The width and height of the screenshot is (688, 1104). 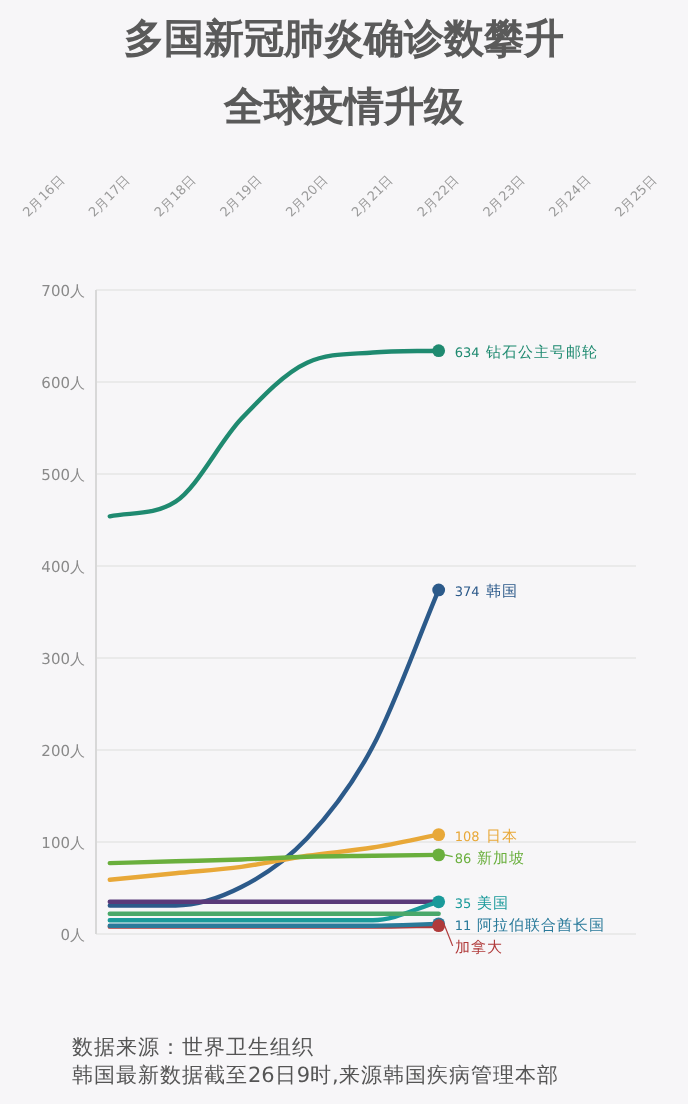 What do you see at coordinates (344, 106) in the screenshot?
I see `chart-subtitle: 全球疫情升级` at bounding box center [344, 106].